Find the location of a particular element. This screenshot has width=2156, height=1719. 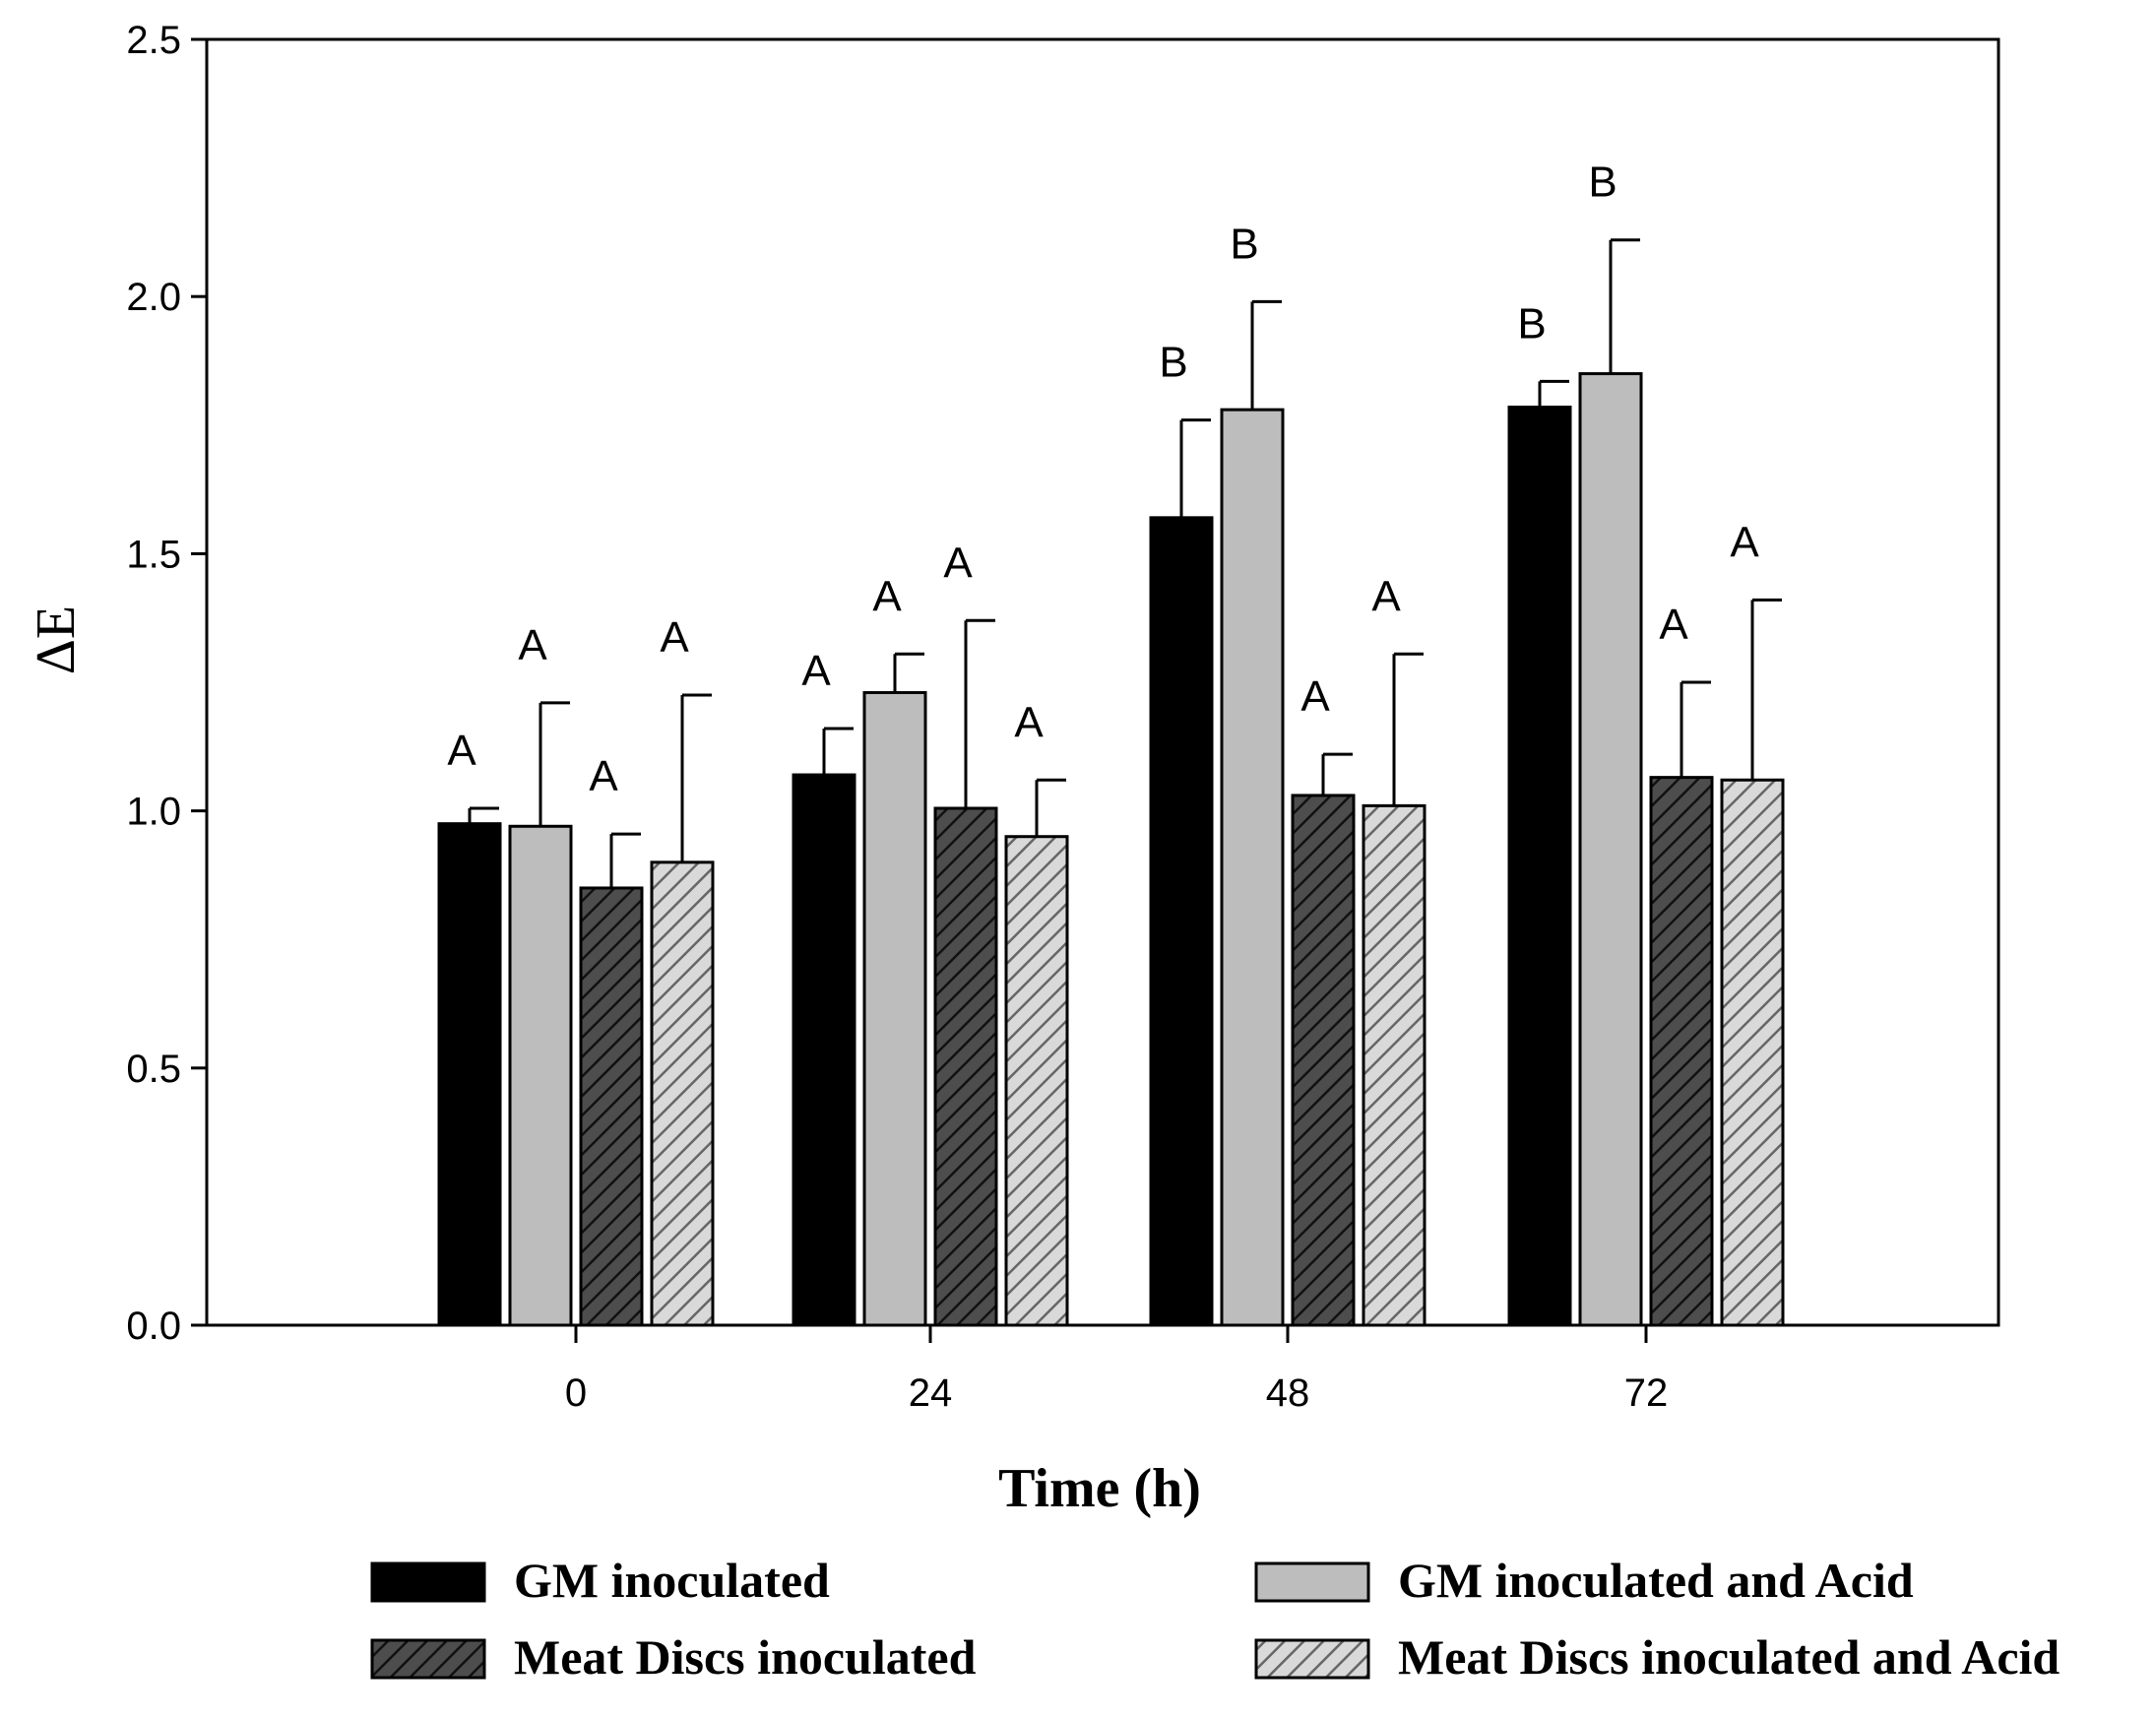

y-axis: 0.0 0.5 1.0 1.5 2.0 2.5 is located at coordinates (167, 684).